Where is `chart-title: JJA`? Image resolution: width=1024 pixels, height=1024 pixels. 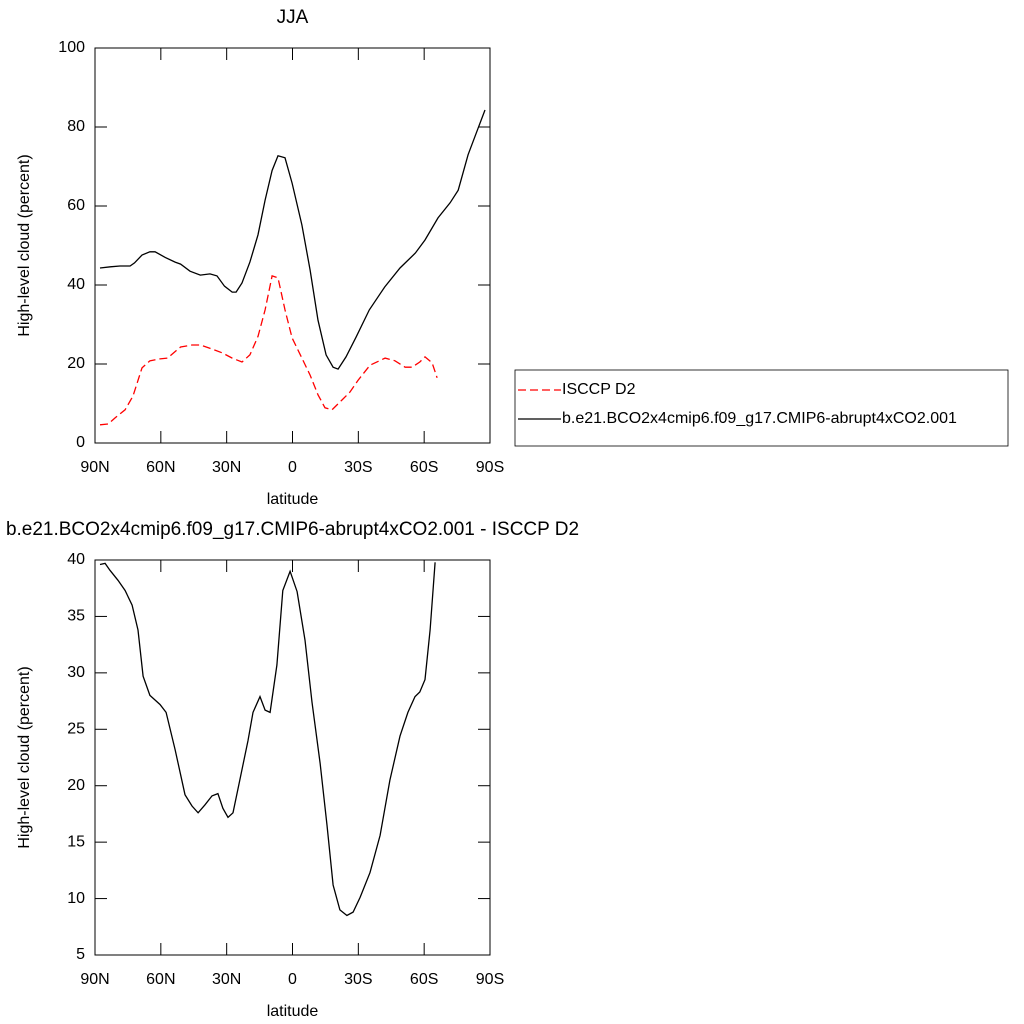
chart-title: JJA is located at coordinates (293, 17).